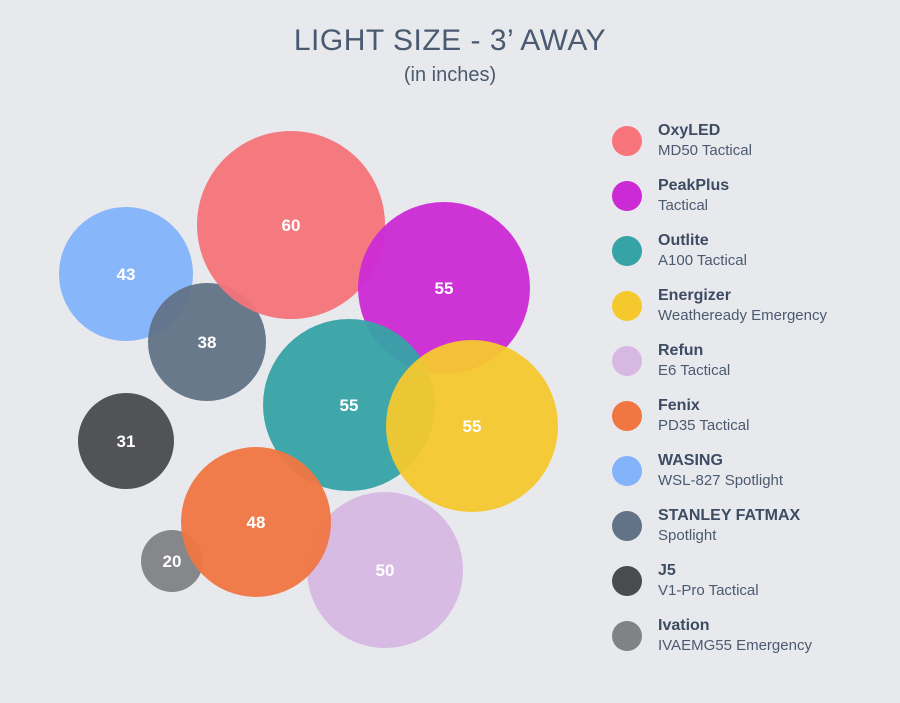 The image size is (900, 703). Describe the element at coordinates (683, 240) in the screenshot. I see `legend-brand: Outlite` at that location.